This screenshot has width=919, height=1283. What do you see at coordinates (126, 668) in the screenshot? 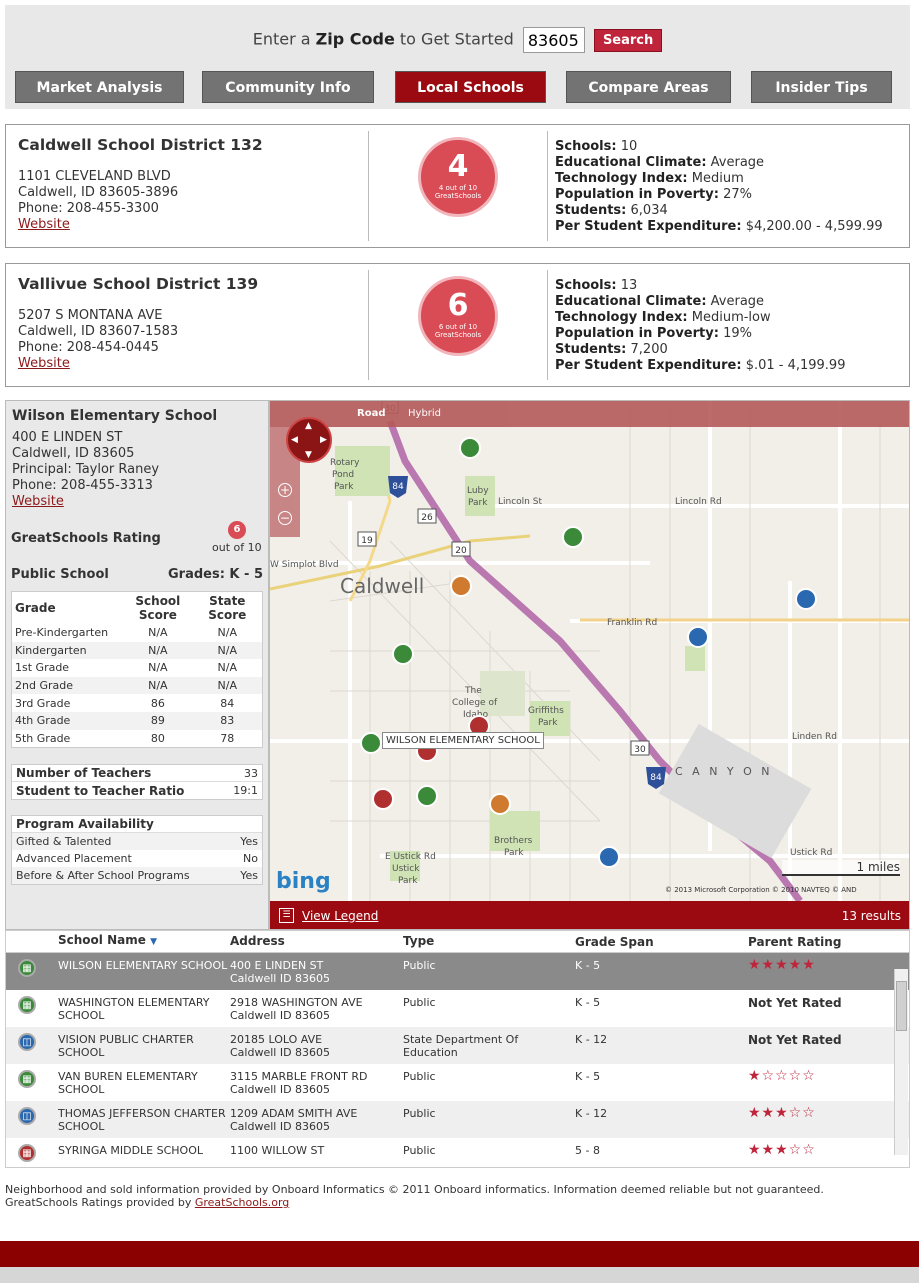
I see `table-row: 1st Grade N/A N/A` at bounding box center [126, 668].